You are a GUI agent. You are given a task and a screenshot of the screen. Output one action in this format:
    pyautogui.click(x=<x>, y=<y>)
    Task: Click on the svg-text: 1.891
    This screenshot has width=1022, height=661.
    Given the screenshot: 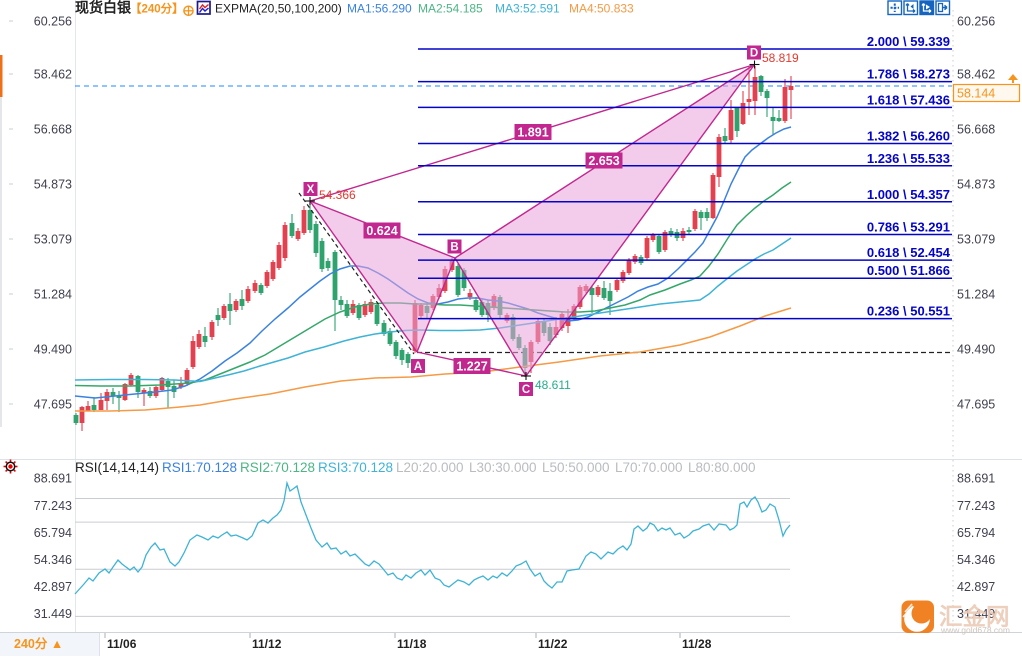 What is the action you would take?
    pyautogui.click(x=532, y=133)
    